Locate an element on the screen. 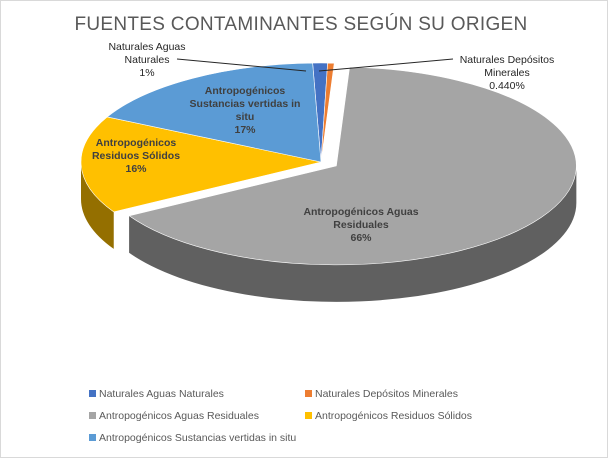 The image size is (610, 460). chart-title: FUENTES CONTAMINANTES SEGÚN SU ORIGEN is located at coordinates (300, 24).